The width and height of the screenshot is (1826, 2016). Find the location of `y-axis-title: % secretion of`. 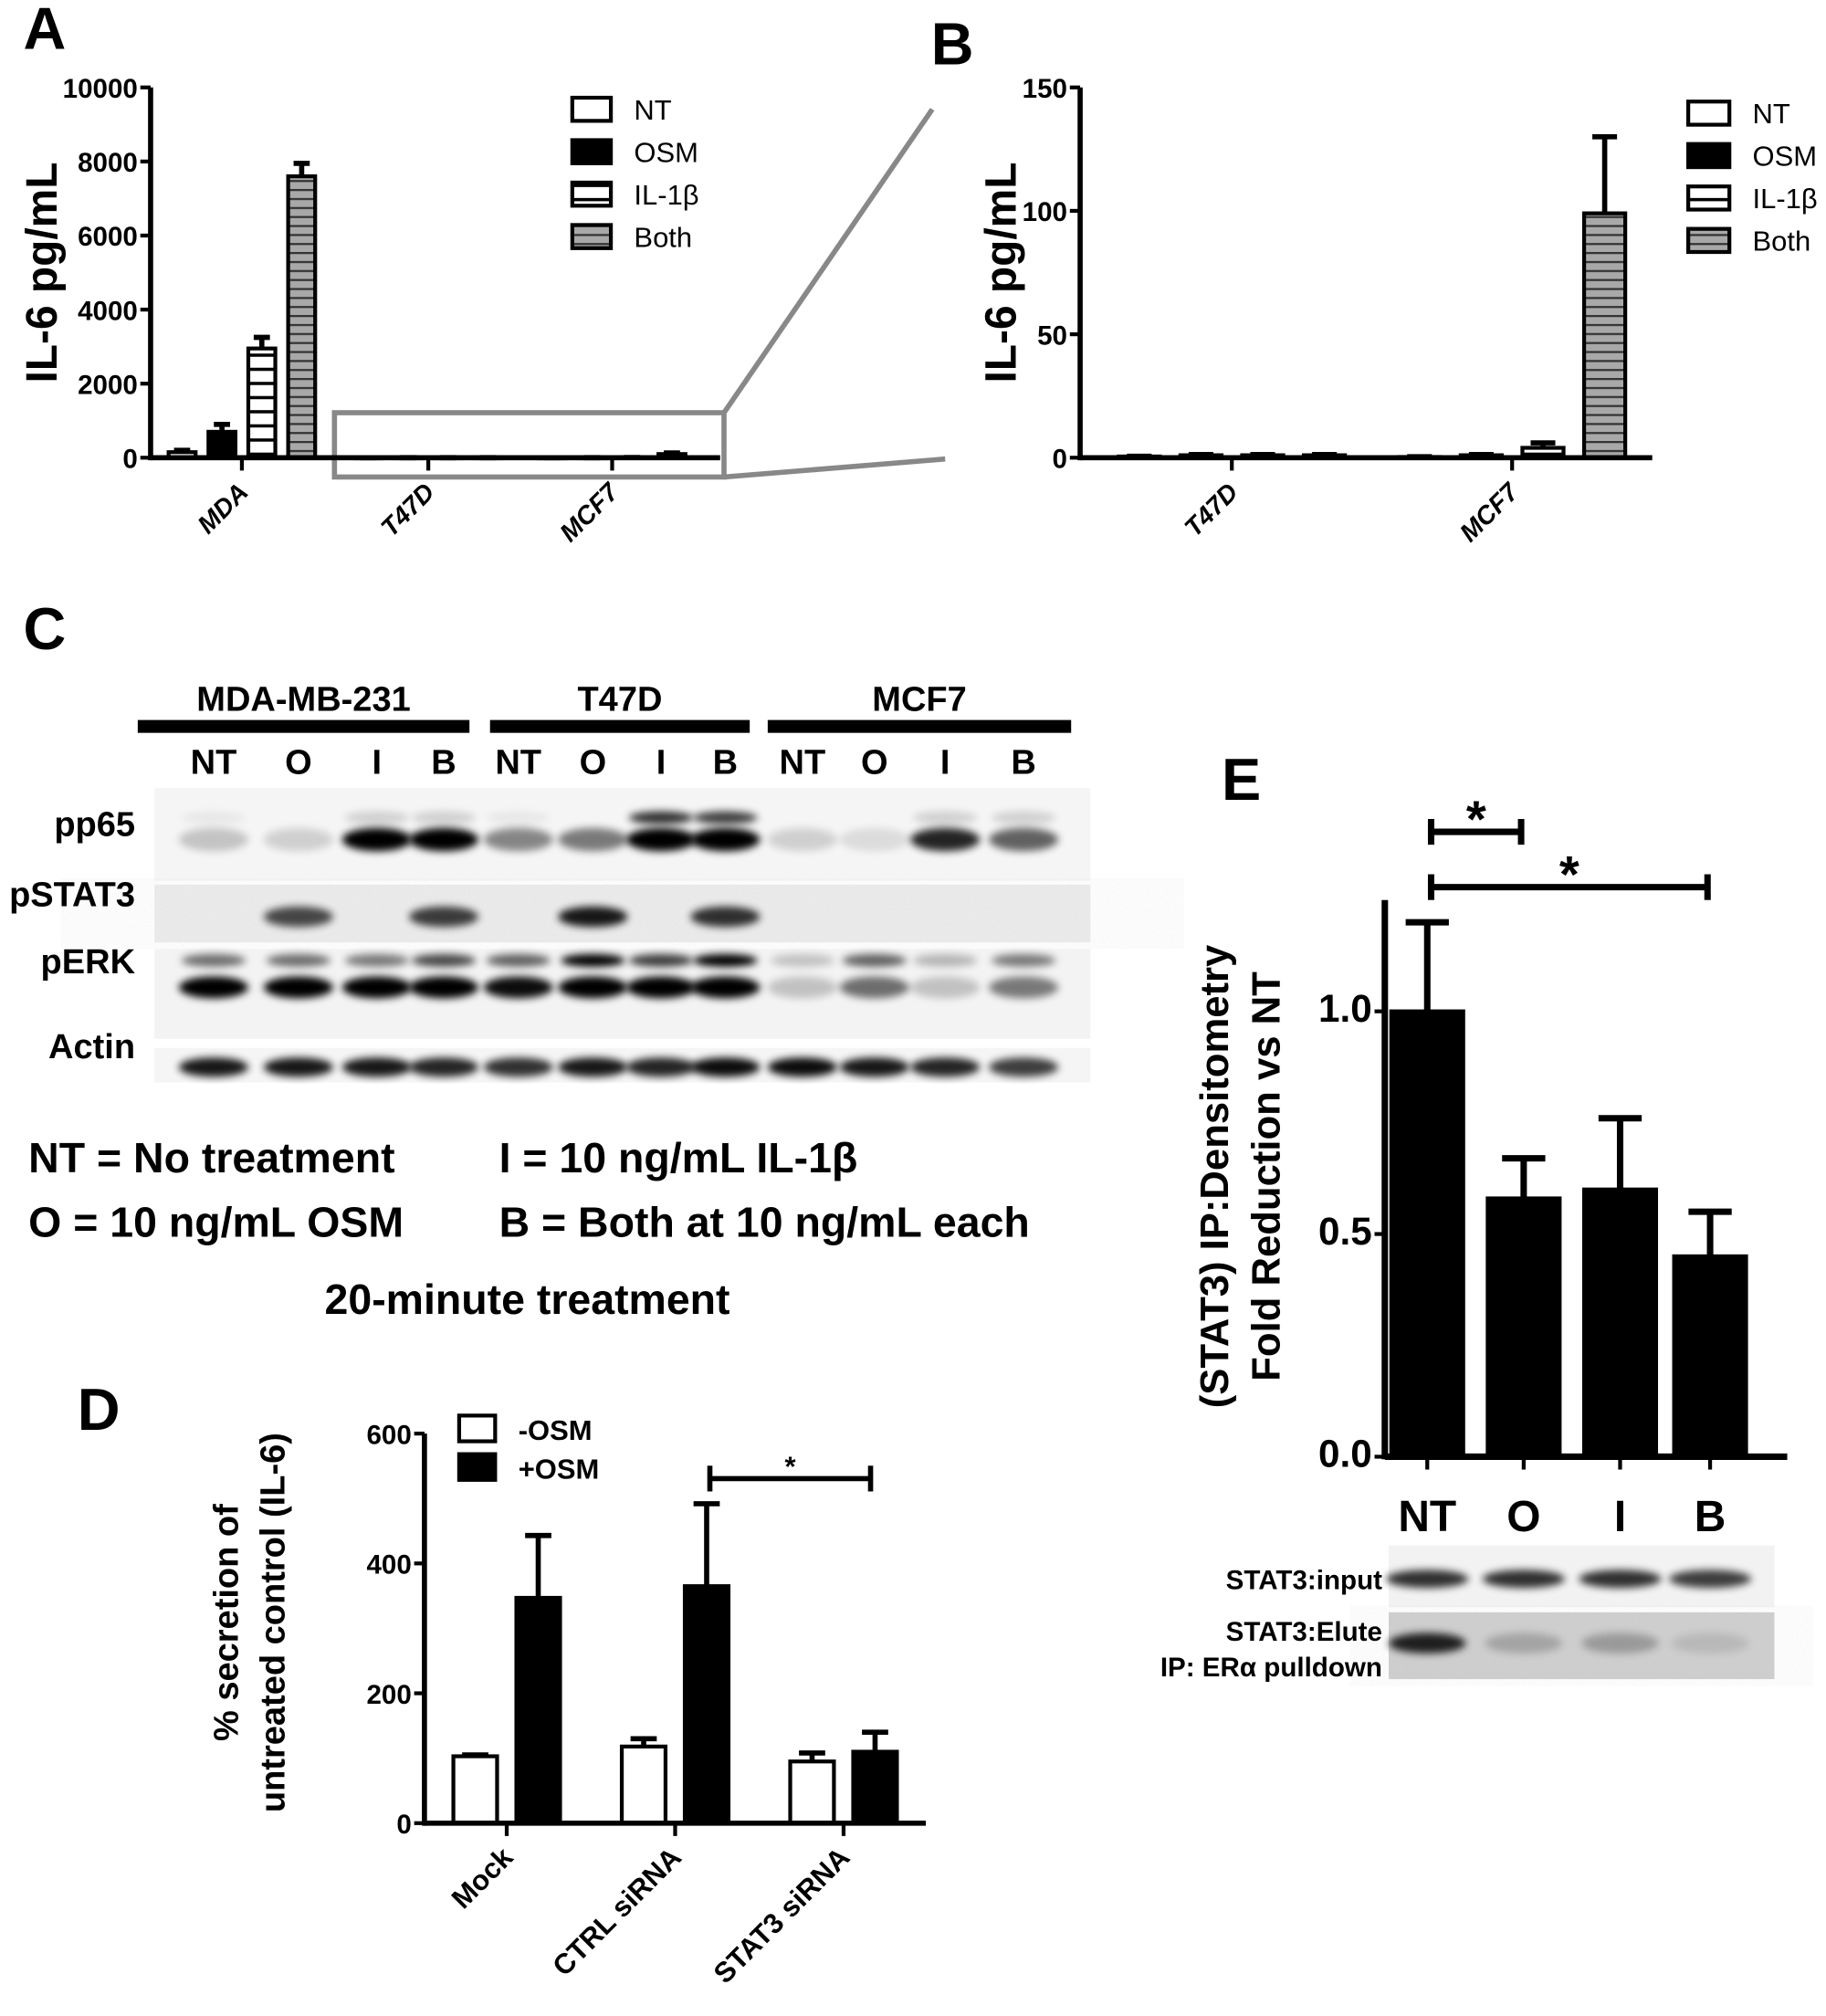

y-axis-title: % secretion of is located at coordinates (228, 1622).